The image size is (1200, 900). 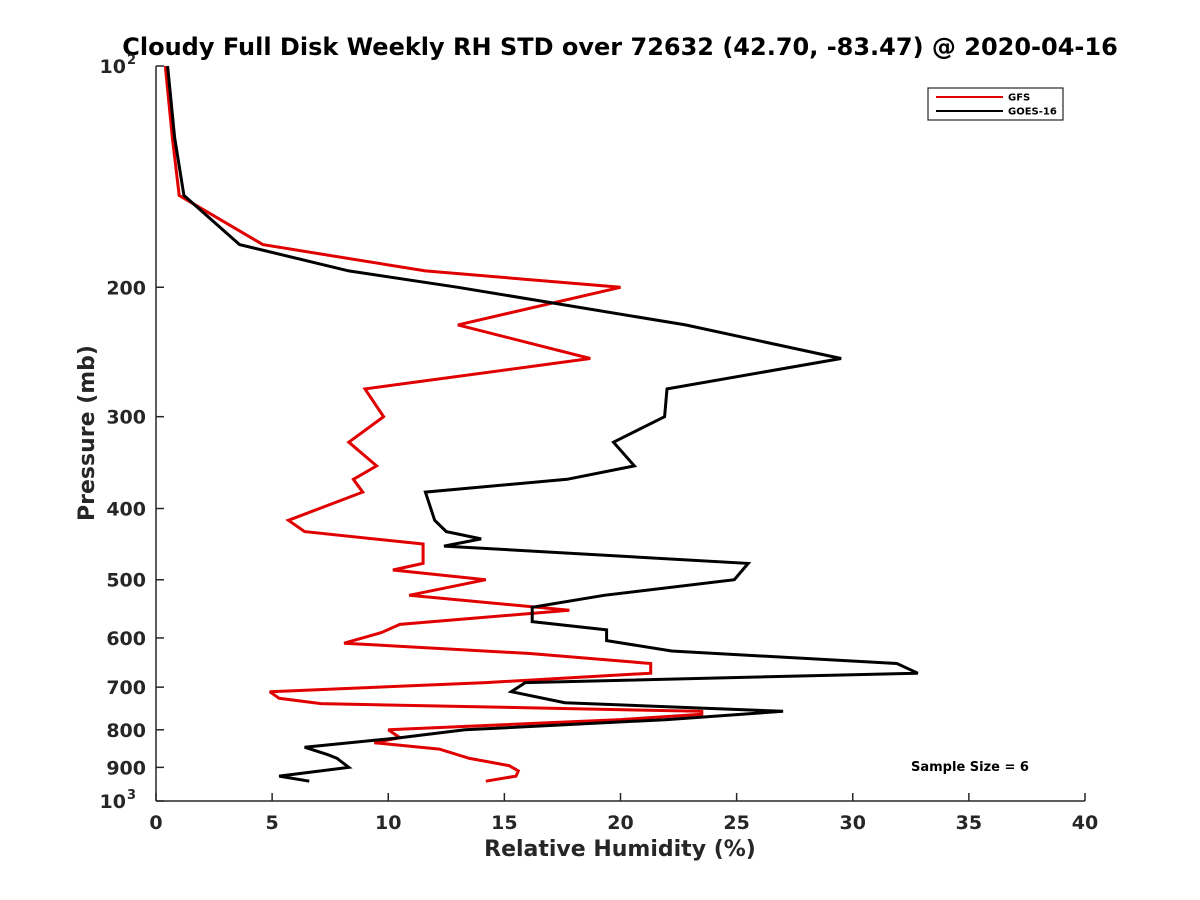 What do you see at coordinates (388, 823) in the screenshot?
I see `x-tick-label: 10` at bounding box center [388, 823].